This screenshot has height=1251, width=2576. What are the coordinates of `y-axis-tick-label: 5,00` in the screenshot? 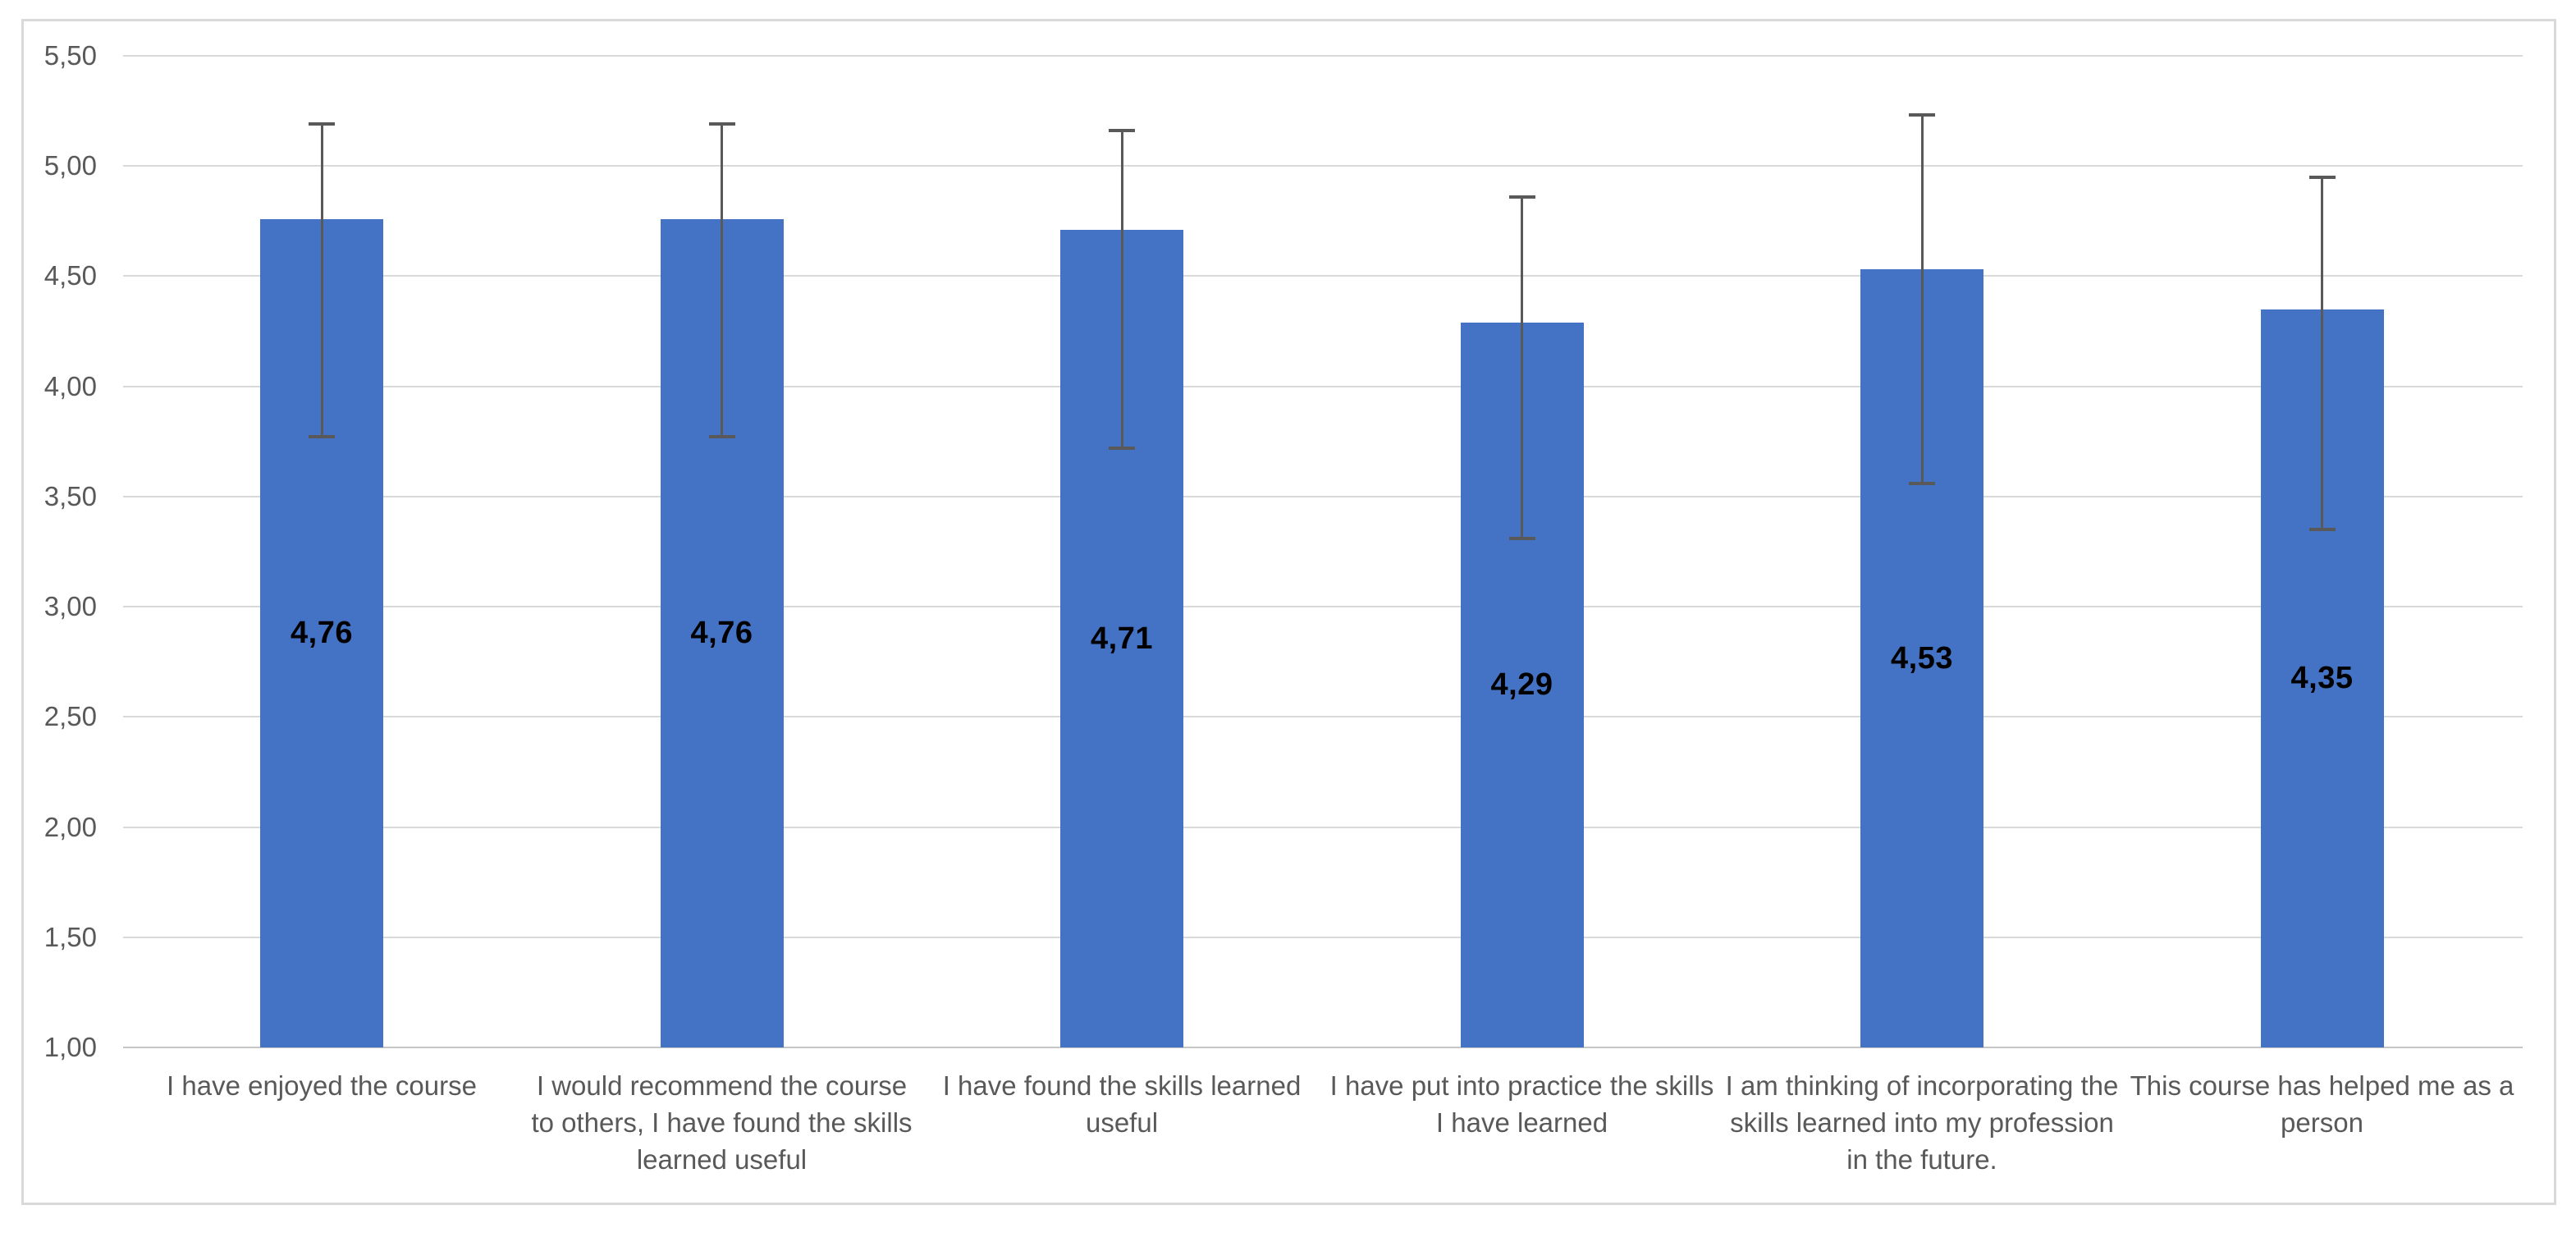 It's located at (70, 165).